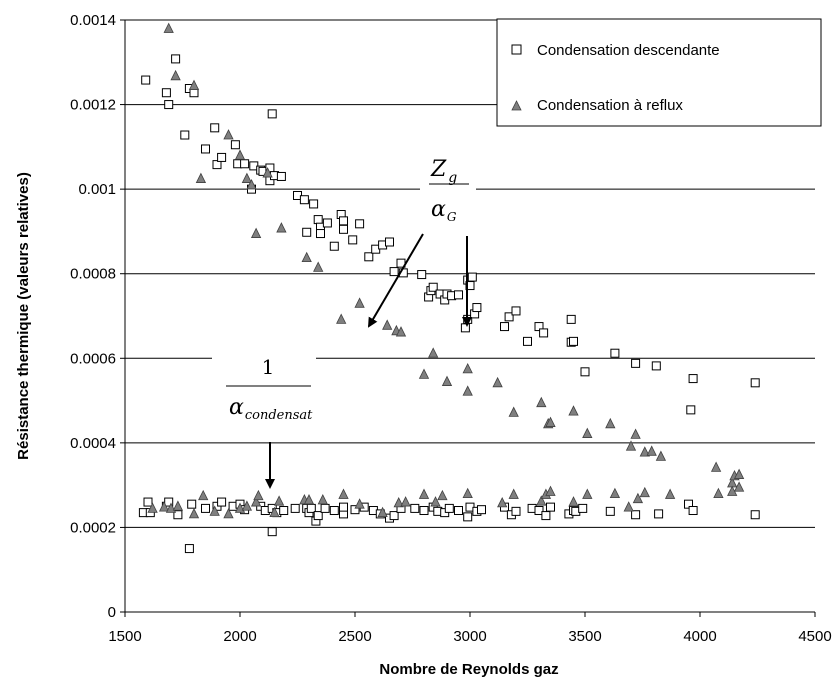 This screenshot has height=689, width=838. What do you see at coordinates (93, 358) in the screenshot?
I see `y-tick-label: 0.0006` at bounding box center [93, 358].